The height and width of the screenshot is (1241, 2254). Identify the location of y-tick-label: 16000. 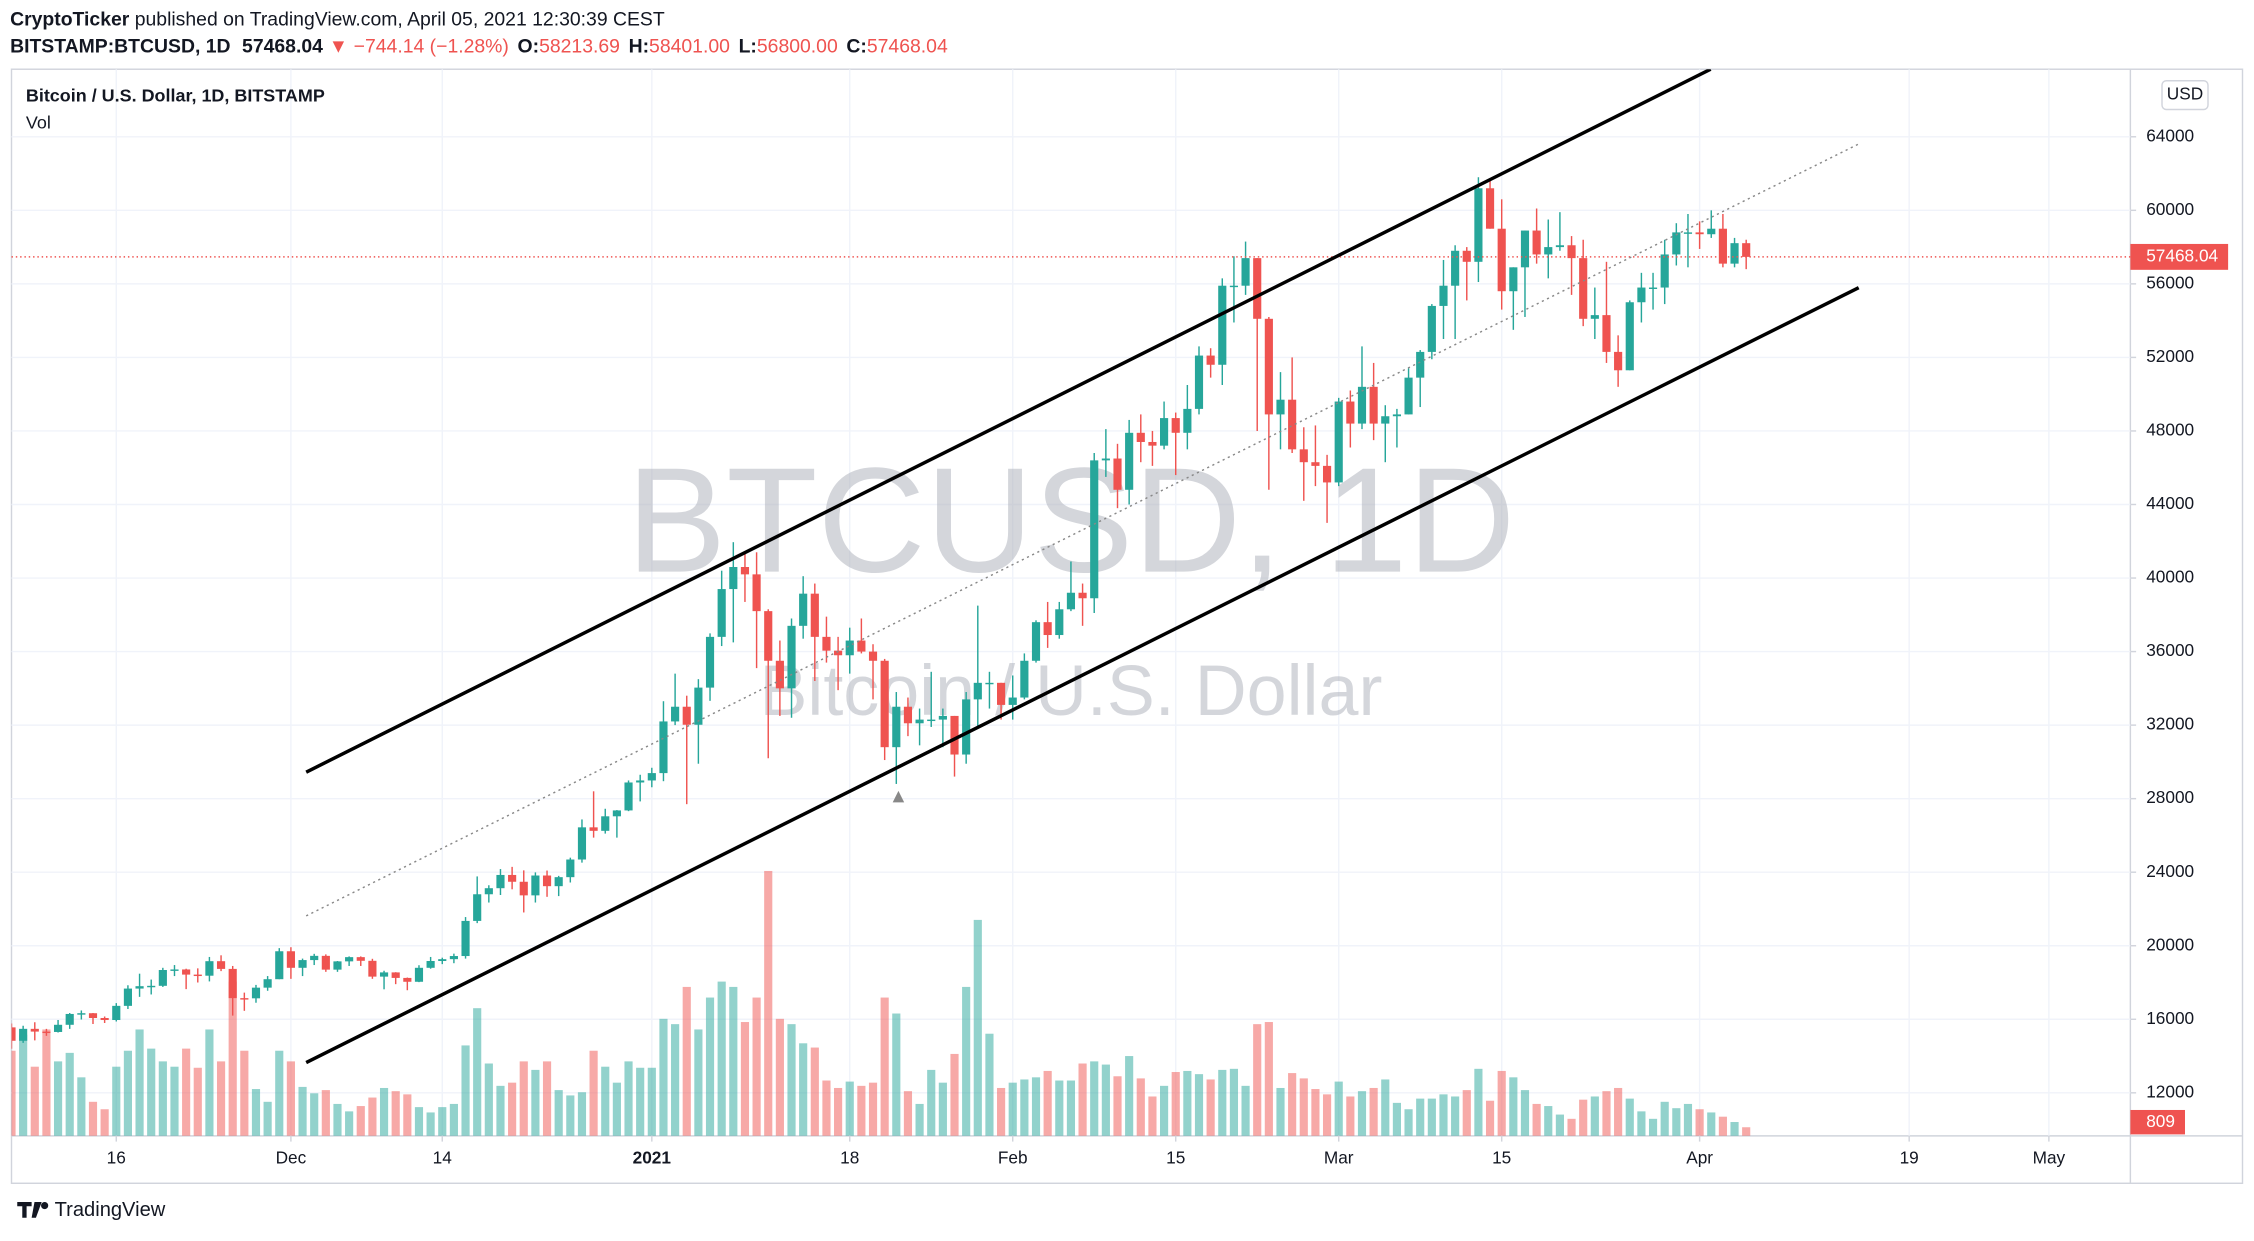
(2170, 1018).